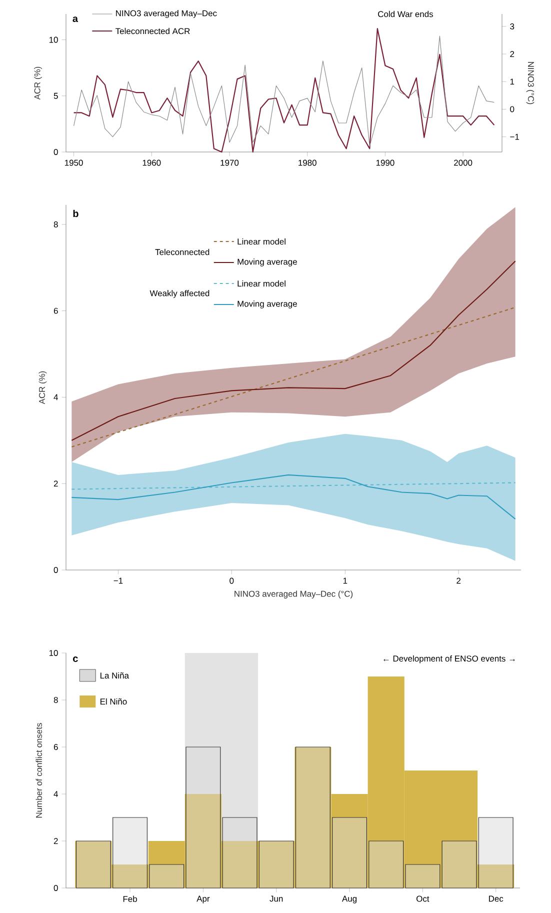 This screenshot has height=913, width=551. I want to click on y-tick-label: 5, so click(56, 95).